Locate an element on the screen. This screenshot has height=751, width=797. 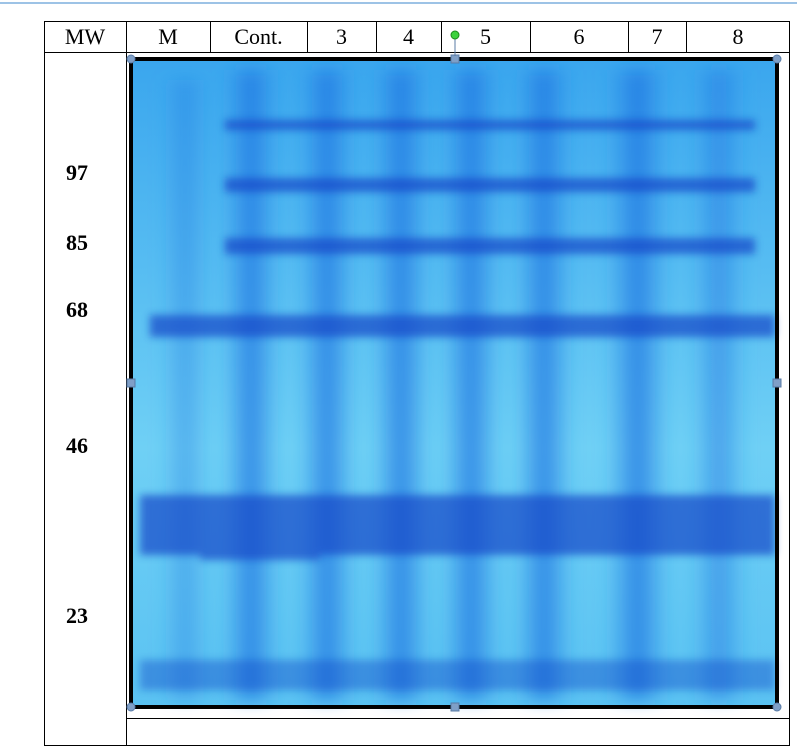
header-cell: 5 is located at coordinates (485, 36).